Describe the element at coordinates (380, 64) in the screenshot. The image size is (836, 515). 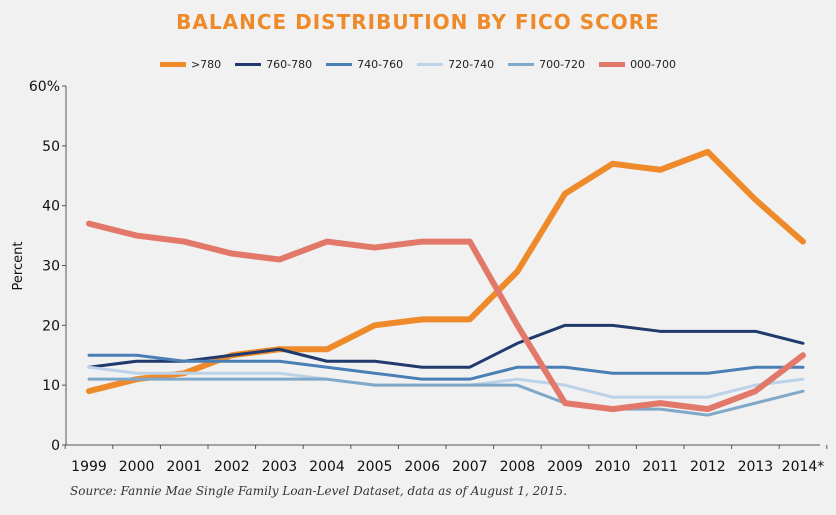
I see `legend-label: 740-760` at that location.